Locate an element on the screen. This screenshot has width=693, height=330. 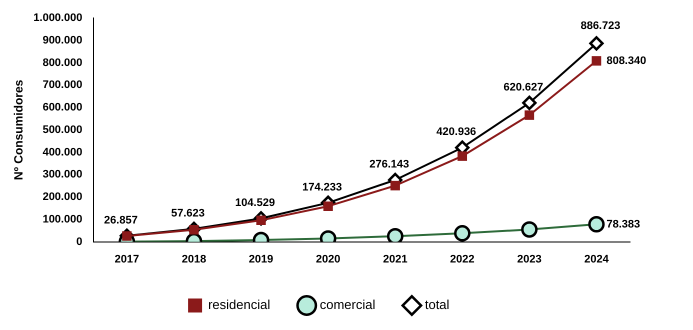
y-tick-label: 500.000 is located at coordinates (62, 130).